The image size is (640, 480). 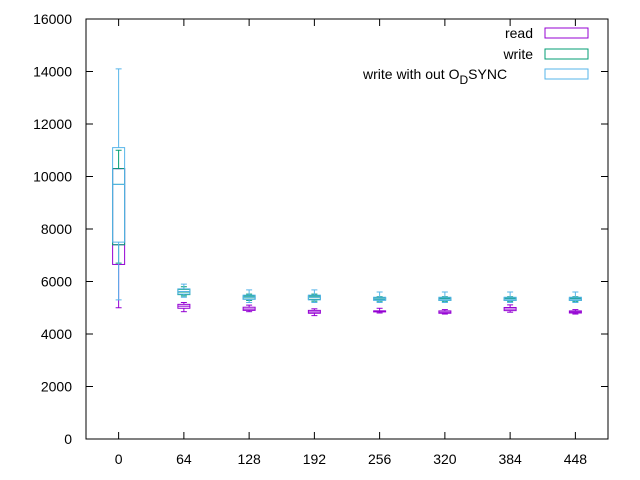 What do you see at coordinates (56, 387) in the screenshot?
I see `y-tick-label: 2000` at bounding box center [56, 387].